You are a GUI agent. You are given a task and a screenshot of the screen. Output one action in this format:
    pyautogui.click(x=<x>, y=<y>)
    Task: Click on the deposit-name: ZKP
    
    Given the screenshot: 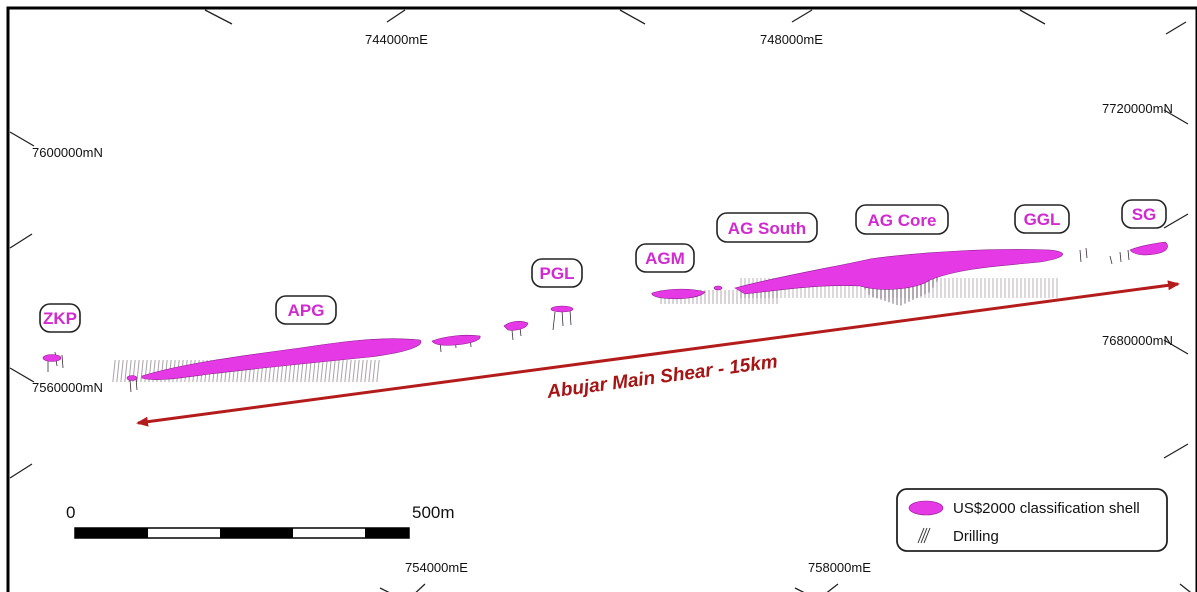 What is the action you would take?
    pyautogui.click(x=60, y=318)
    